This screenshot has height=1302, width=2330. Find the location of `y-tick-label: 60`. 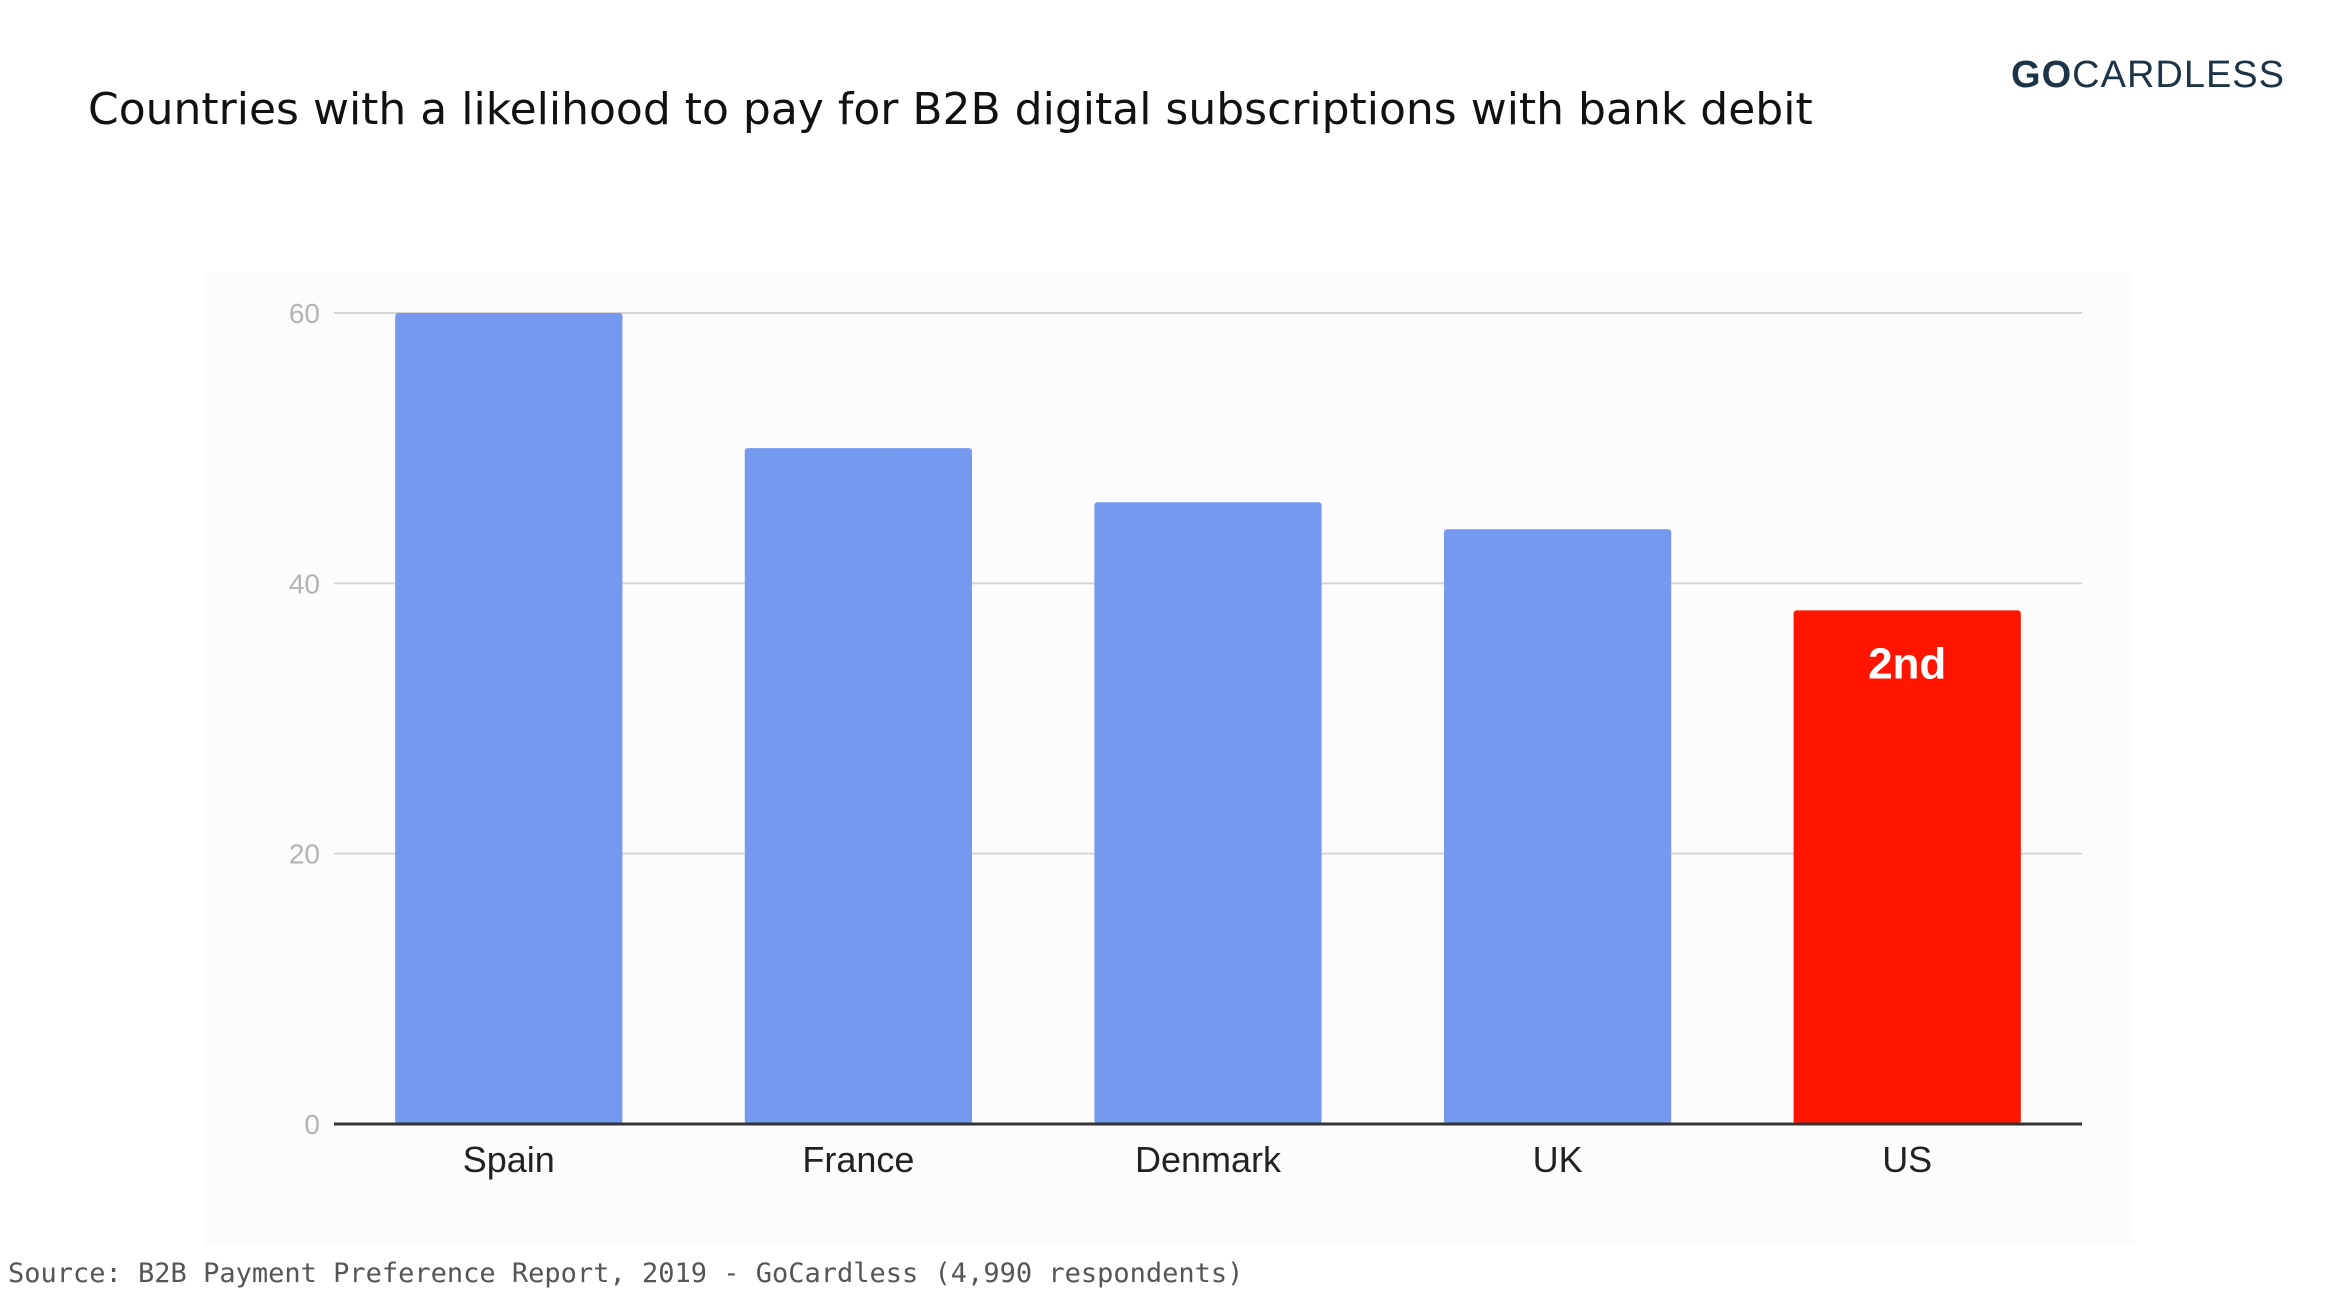

y-tick-label: 60 is located at coordinates (304, 313).